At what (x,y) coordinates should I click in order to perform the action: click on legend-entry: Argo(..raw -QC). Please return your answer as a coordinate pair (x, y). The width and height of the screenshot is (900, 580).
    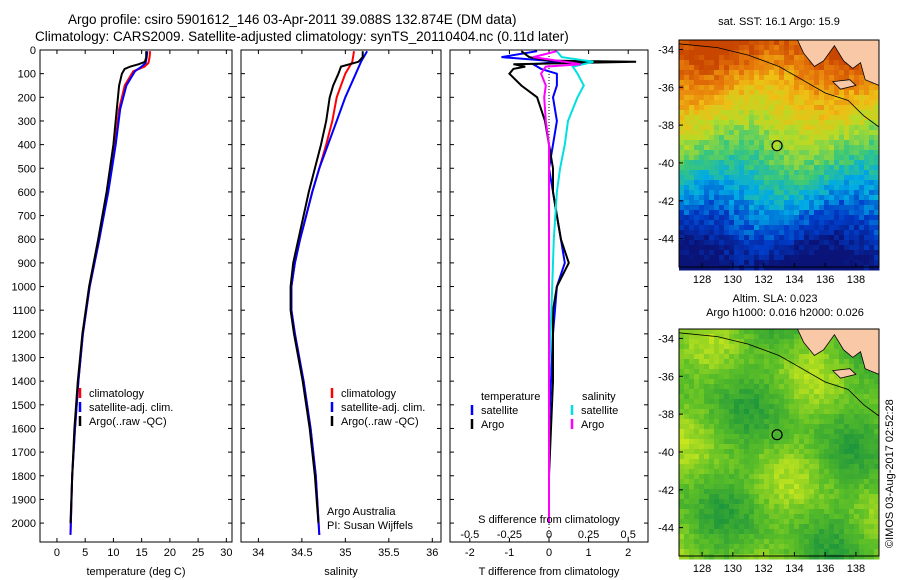
    Looking at the image, I should click on (128, 422).